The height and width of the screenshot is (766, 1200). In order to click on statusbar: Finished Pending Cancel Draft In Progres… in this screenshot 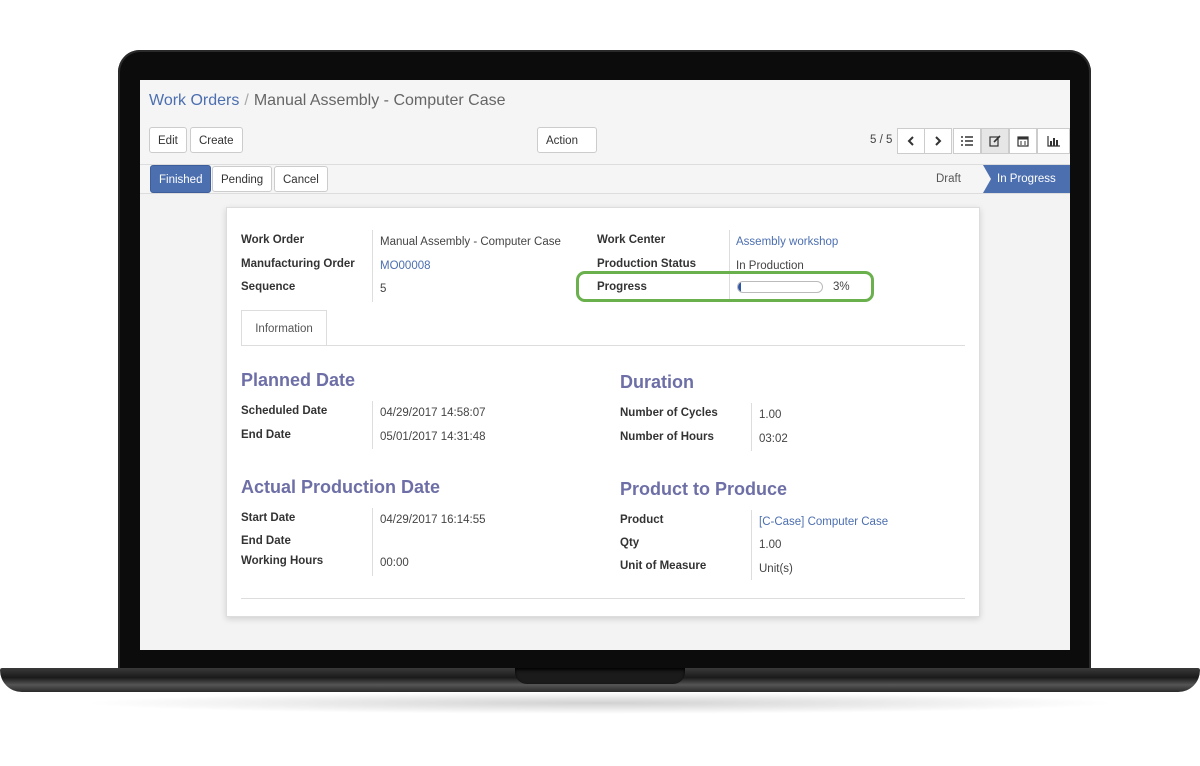, I will do `click(605, 179)`.